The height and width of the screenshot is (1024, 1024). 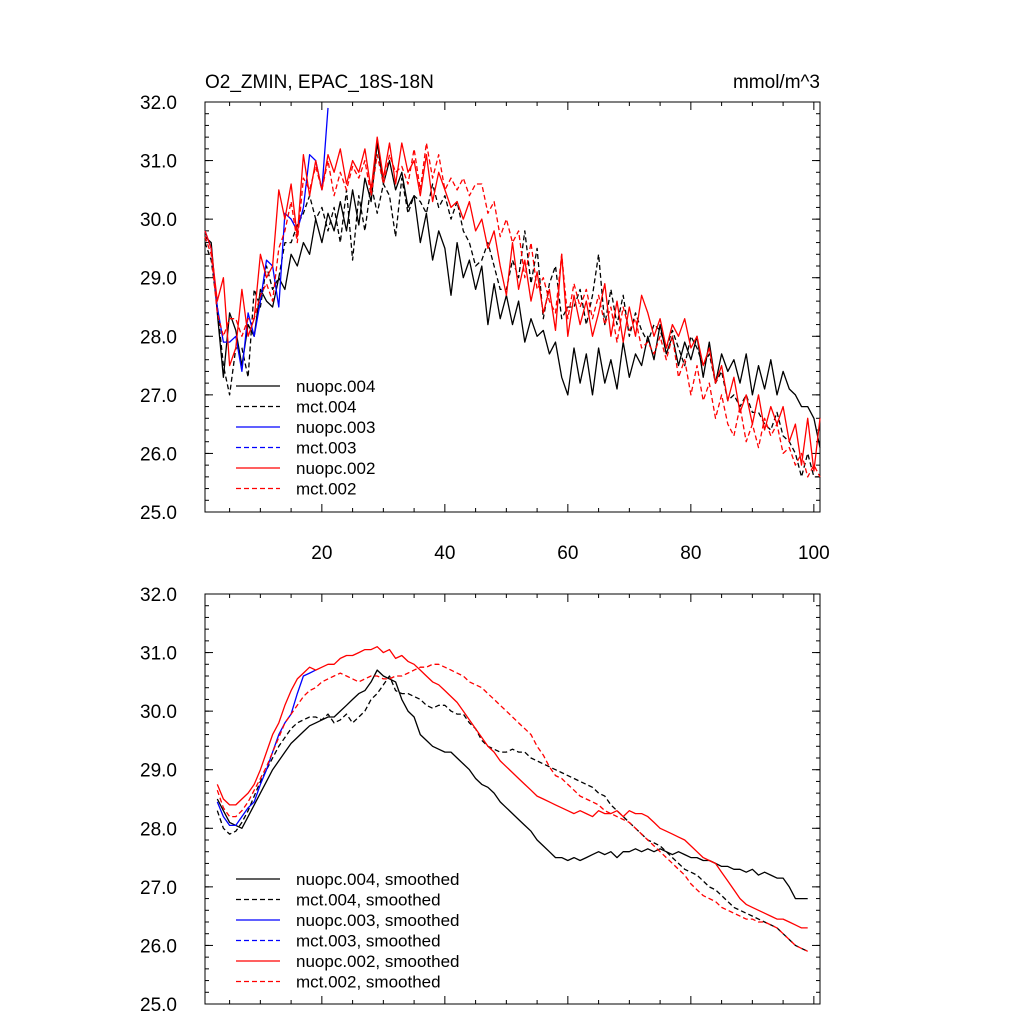 I want to click on legend-label: mct.004, so click(x=326, y=407).